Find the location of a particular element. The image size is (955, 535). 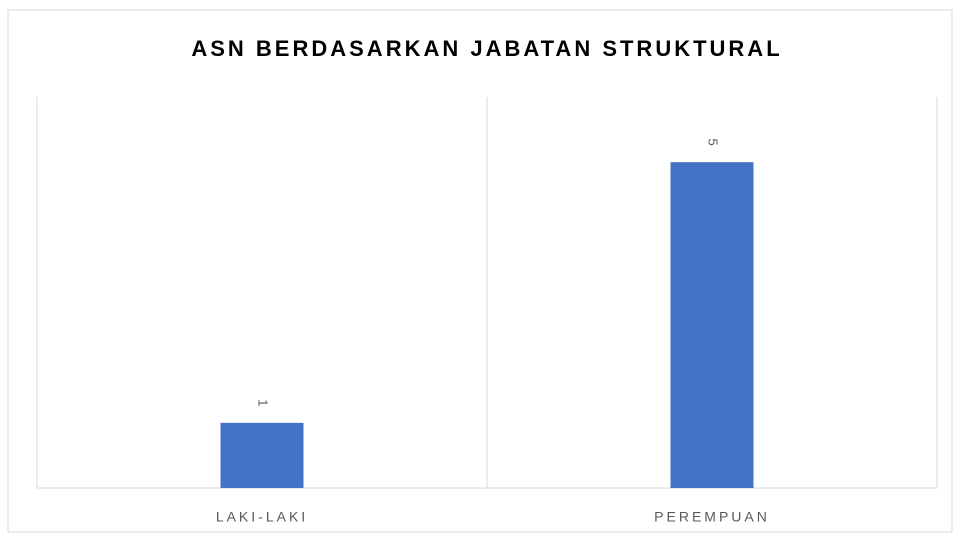

x-tick-label: PEREMPUAN is located at coordinates (712, 517).